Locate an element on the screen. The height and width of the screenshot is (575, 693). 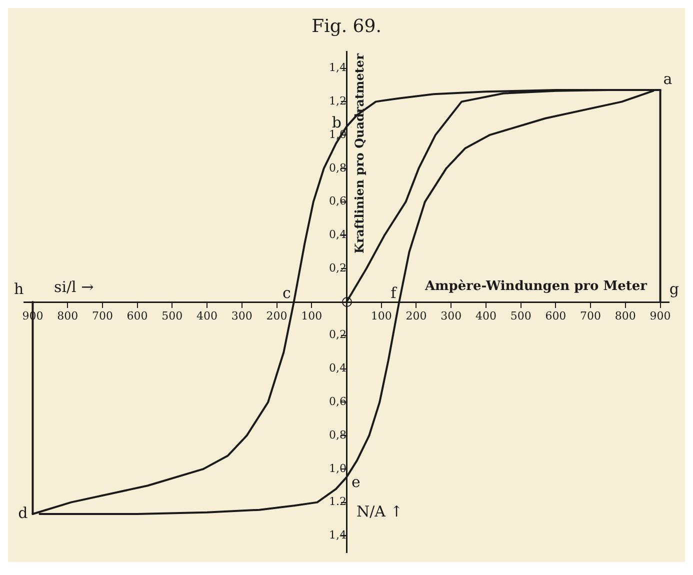
x-tick-label: 900 is located at coordinates (660, 315).